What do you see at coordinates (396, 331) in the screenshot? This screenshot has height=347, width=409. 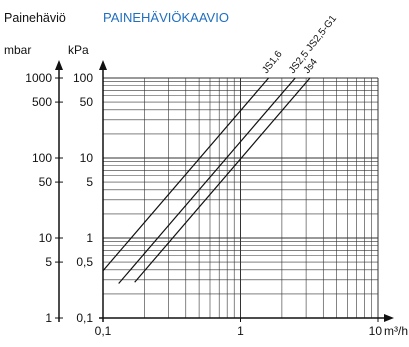 I see `x-axis-label: m³/h` at bounding box center [396, 331].